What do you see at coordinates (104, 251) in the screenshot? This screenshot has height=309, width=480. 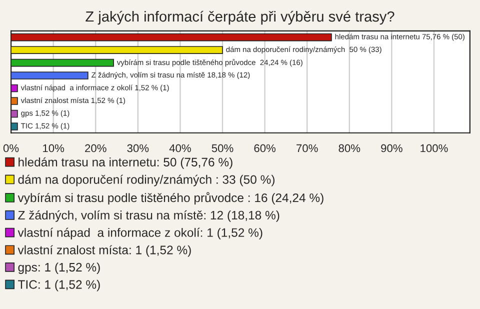 I see `legend-label: vlastní znalost místa: 1 (1,52 %)` at bounding box center [104, 251].